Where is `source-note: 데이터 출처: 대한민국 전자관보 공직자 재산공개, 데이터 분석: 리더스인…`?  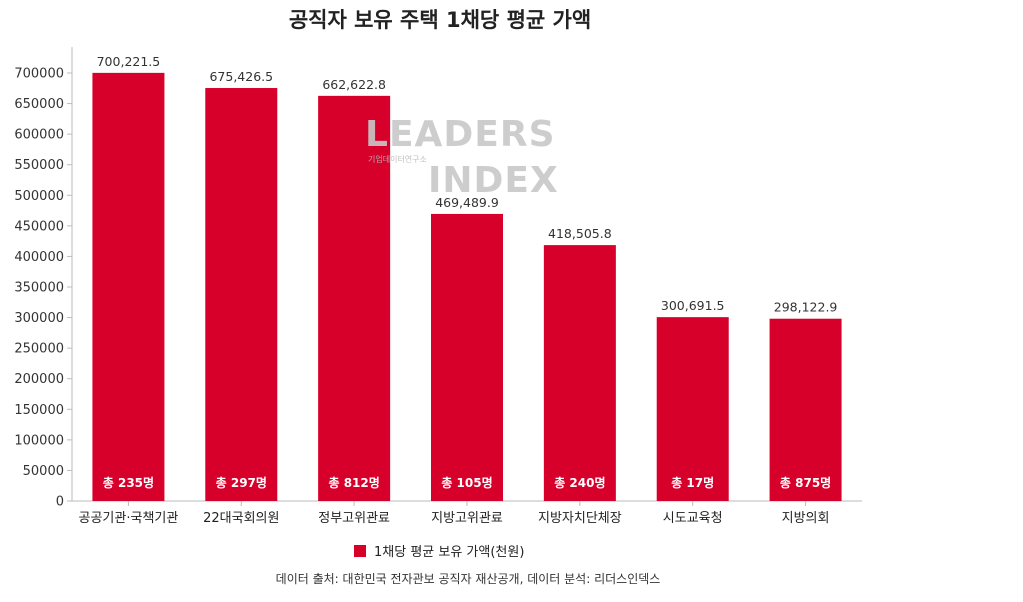
source-note: 데이터 출처: 대한민국 전자관보 공직자 재산공개, 데이터 분석: 리더스인… is located at coordinates (468, 579).